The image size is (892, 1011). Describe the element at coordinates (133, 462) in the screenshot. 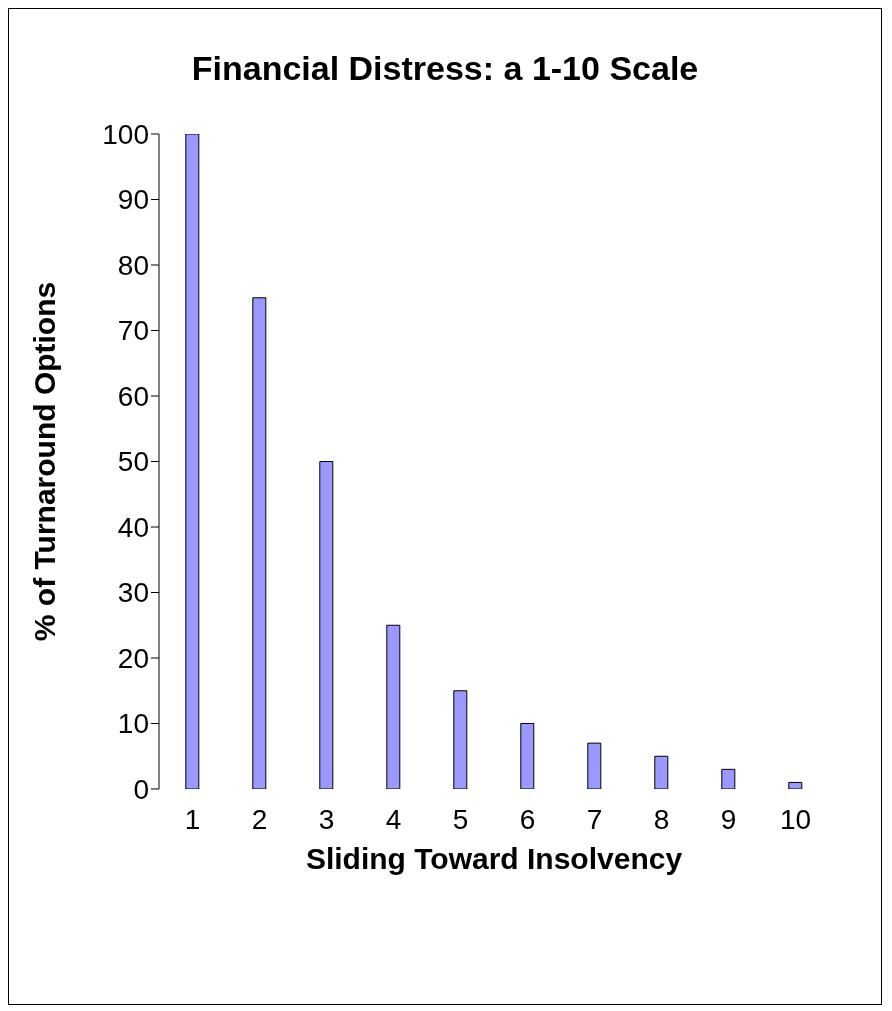

I see `y-tick-label: 50` at that location.